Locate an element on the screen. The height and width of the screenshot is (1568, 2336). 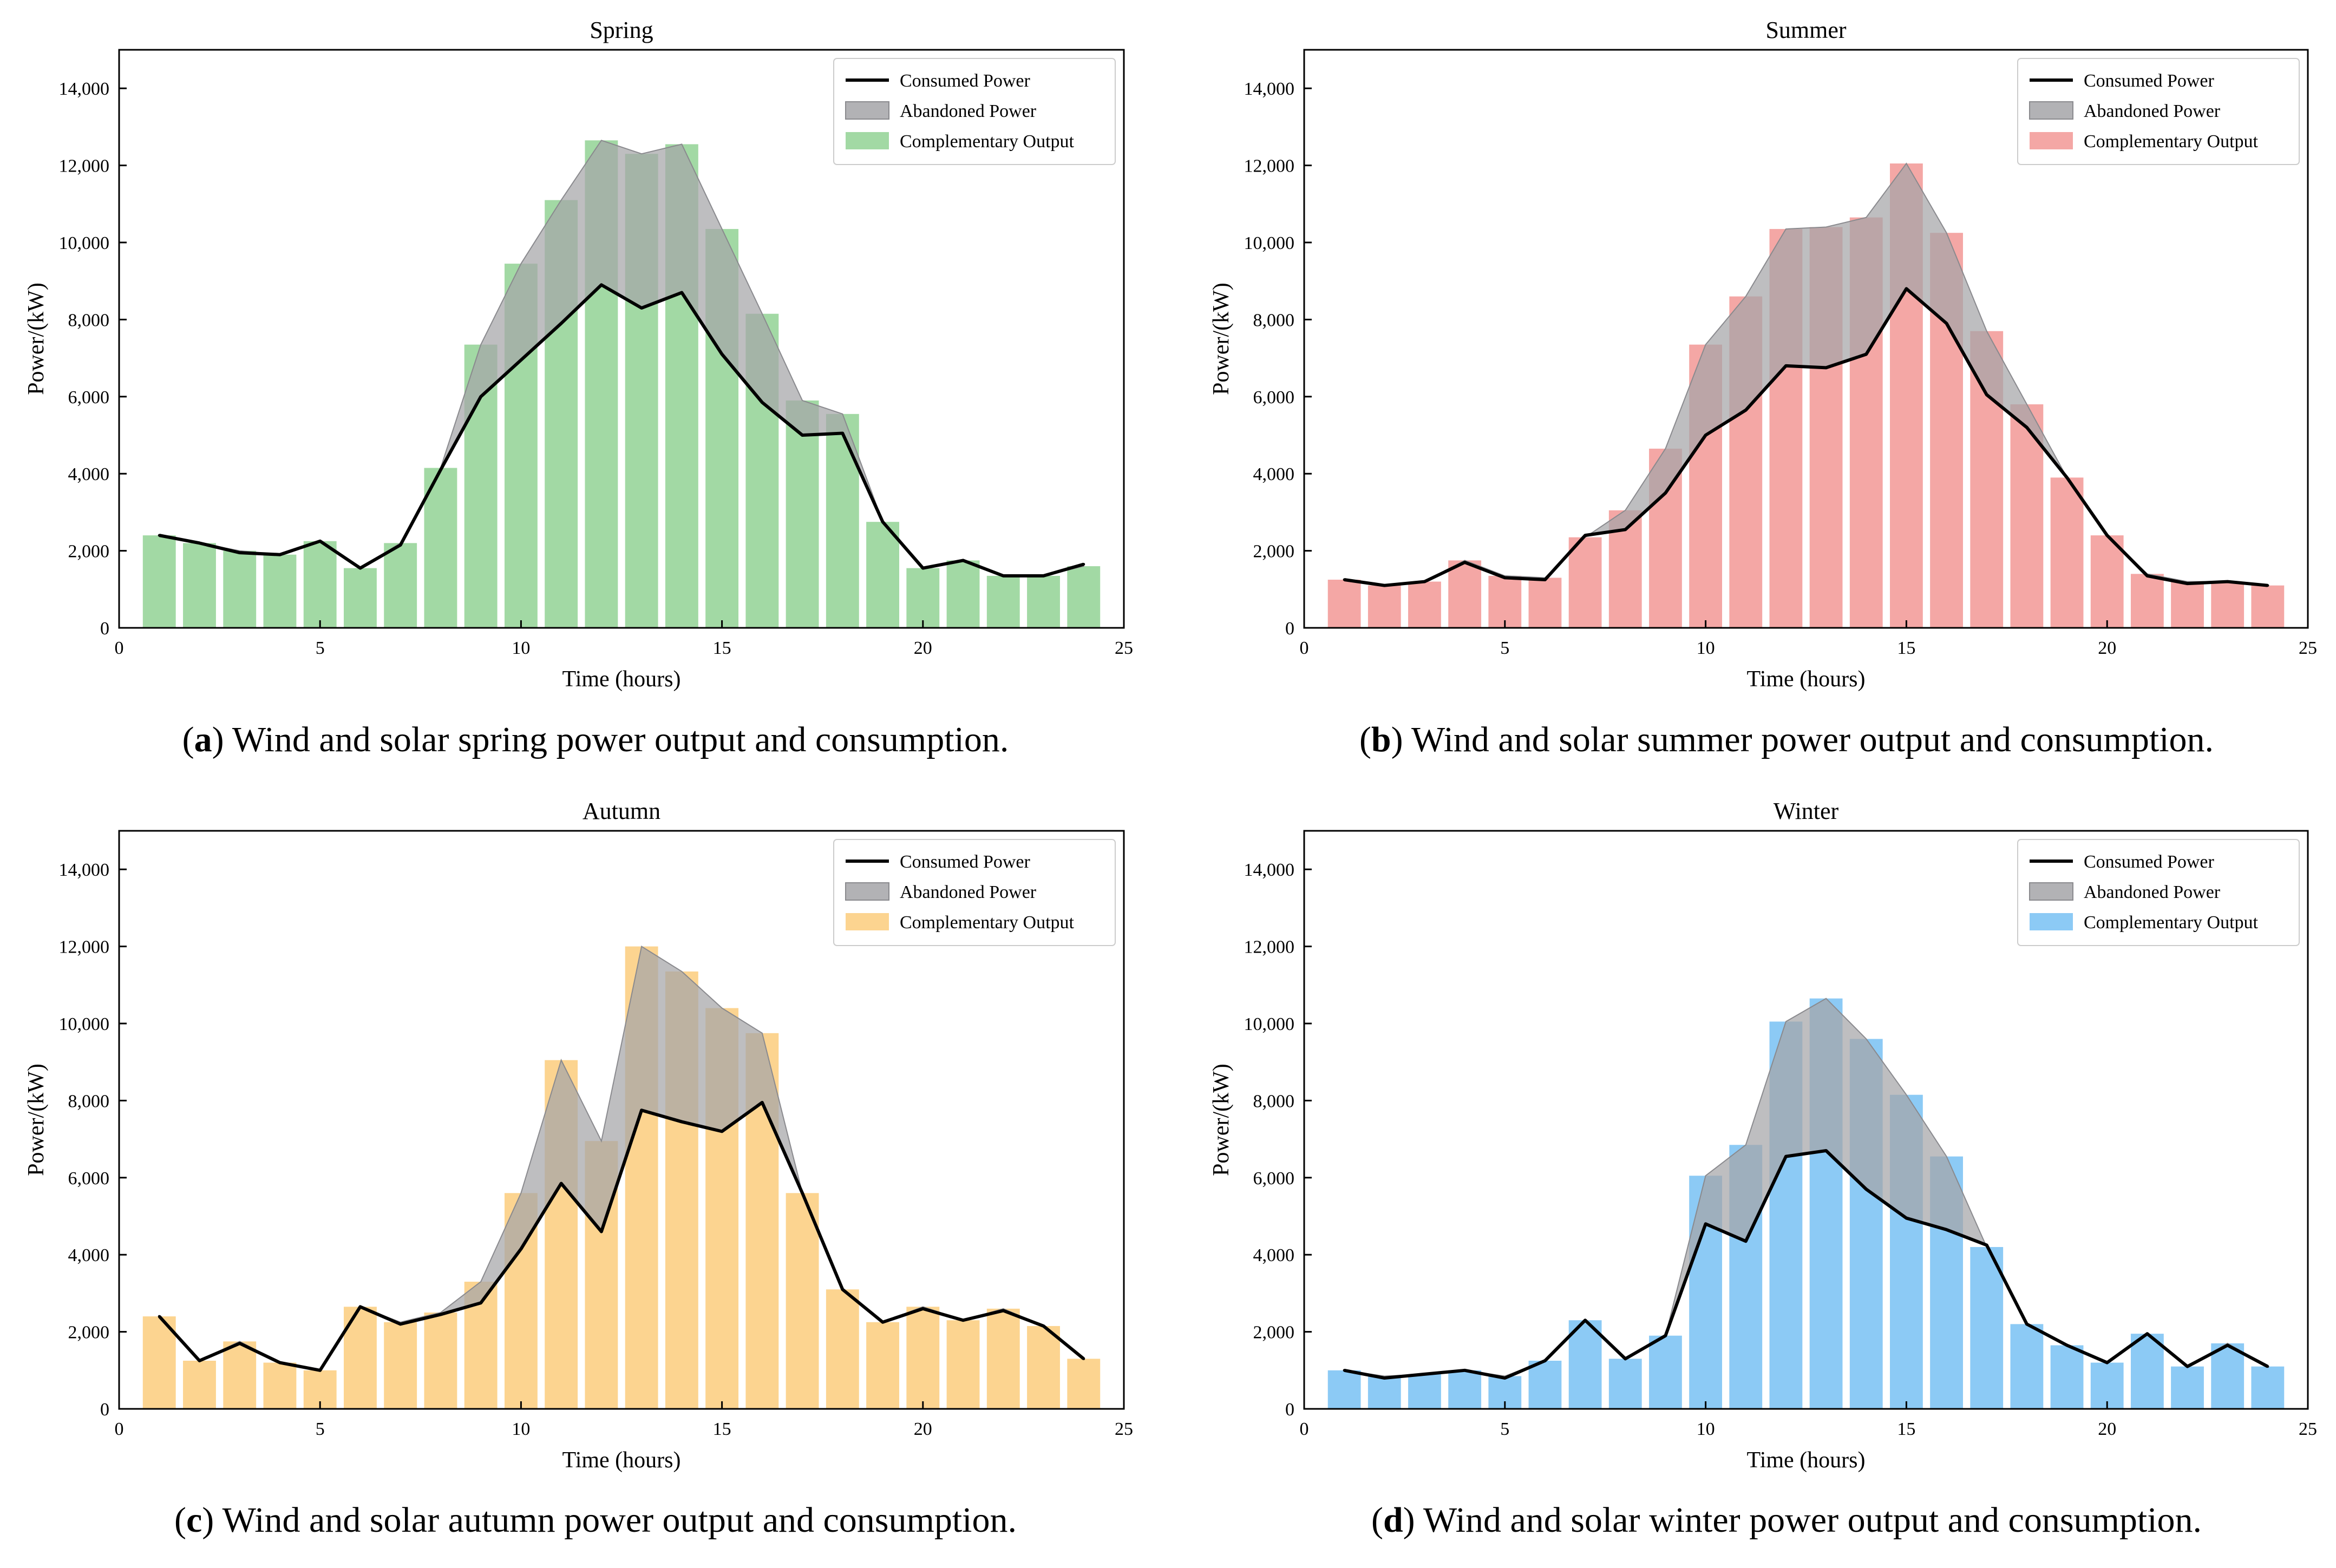
legend-box is located at coordinates (2158, 892).